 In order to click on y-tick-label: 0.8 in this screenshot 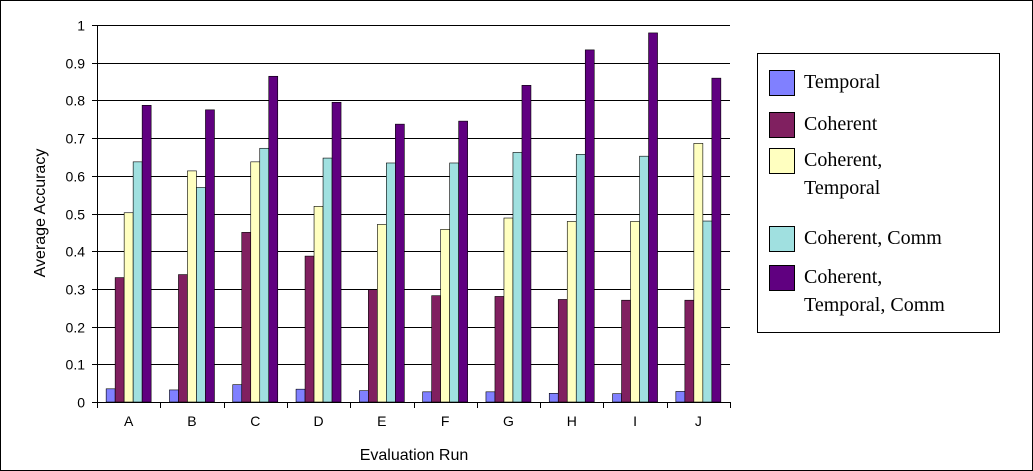, I will do `click(76, 101)`.